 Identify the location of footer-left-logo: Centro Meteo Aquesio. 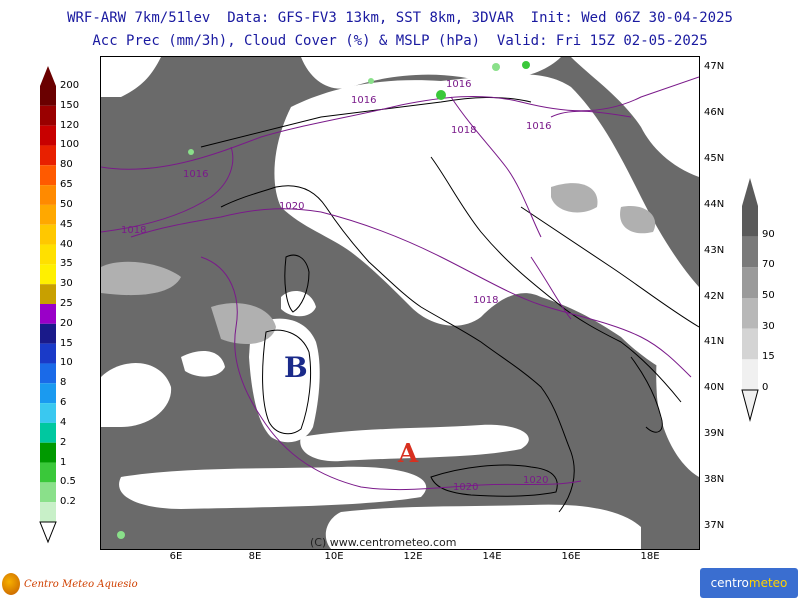
(70, 584).